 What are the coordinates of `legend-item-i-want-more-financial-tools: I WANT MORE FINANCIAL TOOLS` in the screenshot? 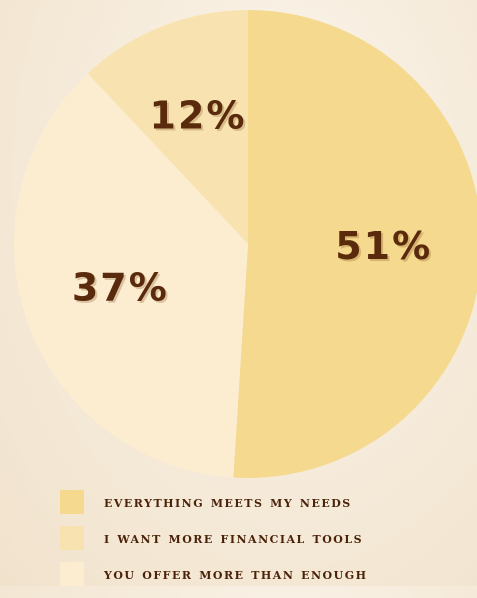 It's located at (265, 538).